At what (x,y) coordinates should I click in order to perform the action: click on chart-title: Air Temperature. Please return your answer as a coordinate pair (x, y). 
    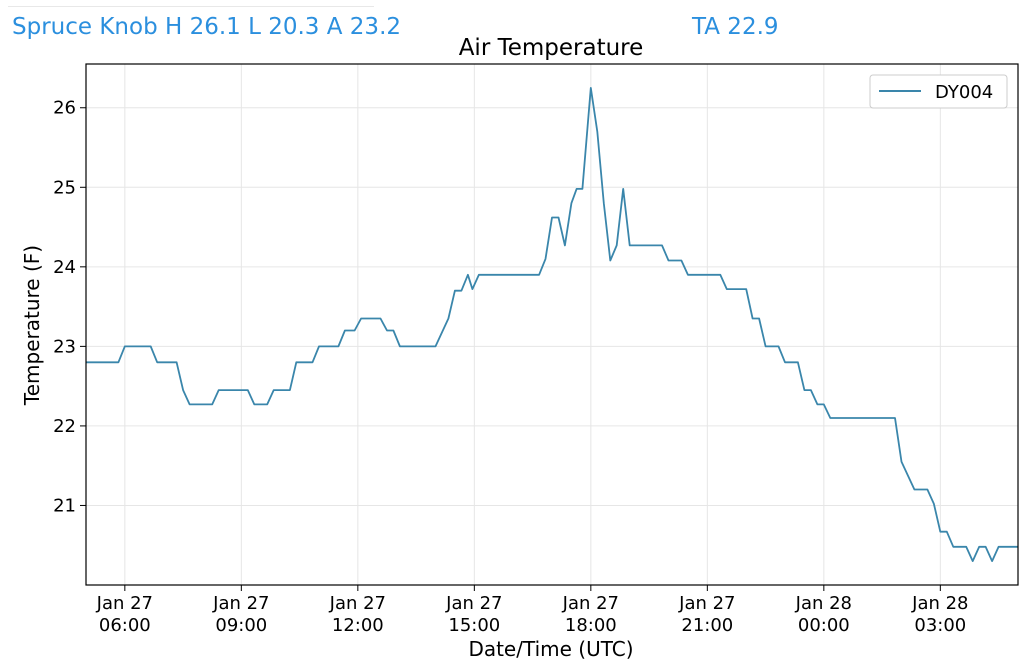
    Looking at the image, I should click on (551, 48).